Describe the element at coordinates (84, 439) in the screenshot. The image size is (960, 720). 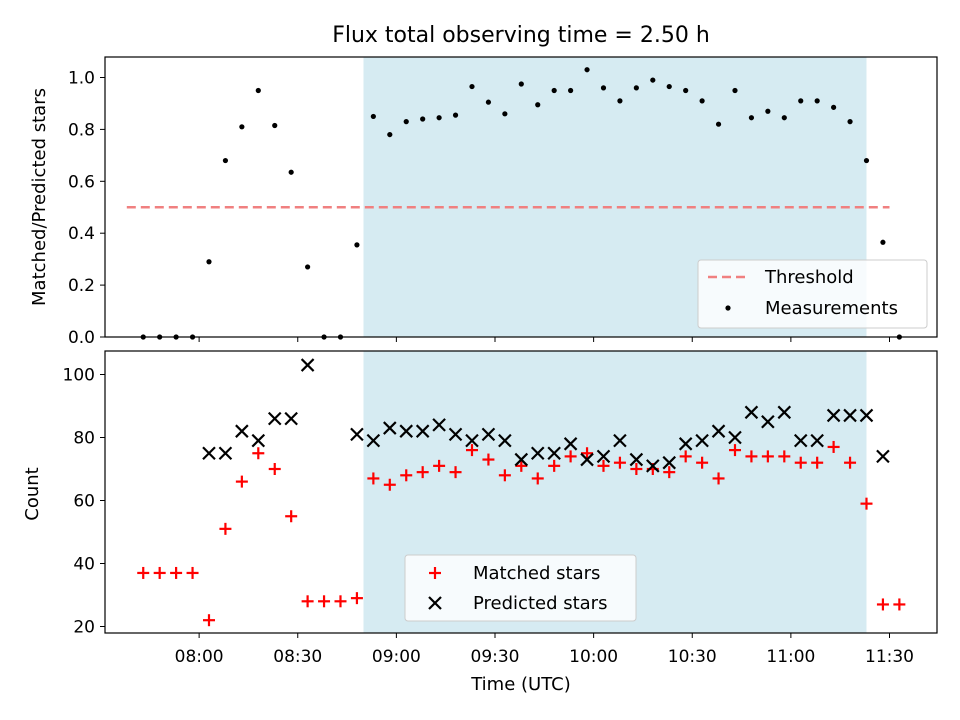
I see `bottom-ytick-label: 80` at that location.